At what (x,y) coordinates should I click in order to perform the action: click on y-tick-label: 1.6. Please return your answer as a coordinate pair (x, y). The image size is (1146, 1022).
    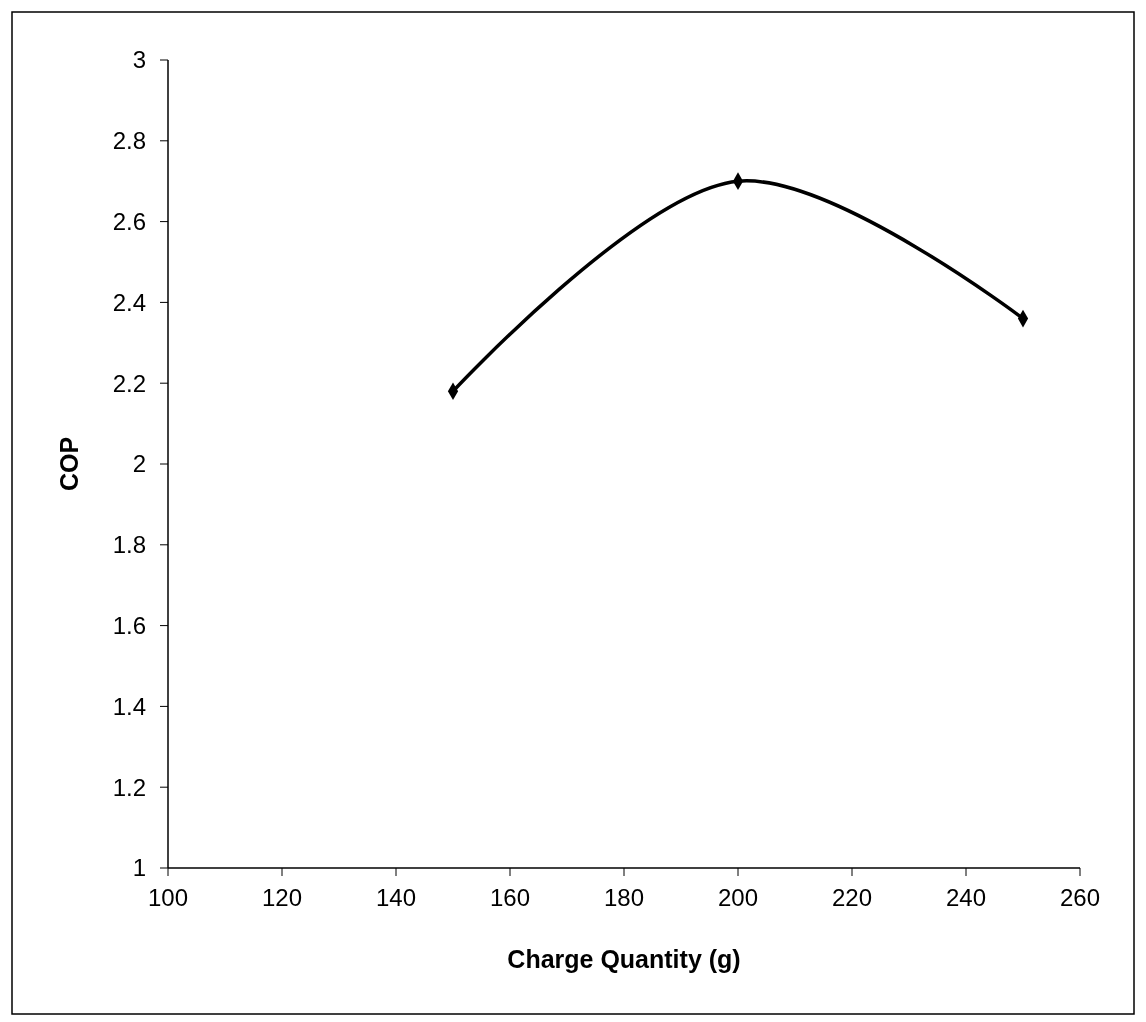
    Looking at the image, I should click on (129, 625).